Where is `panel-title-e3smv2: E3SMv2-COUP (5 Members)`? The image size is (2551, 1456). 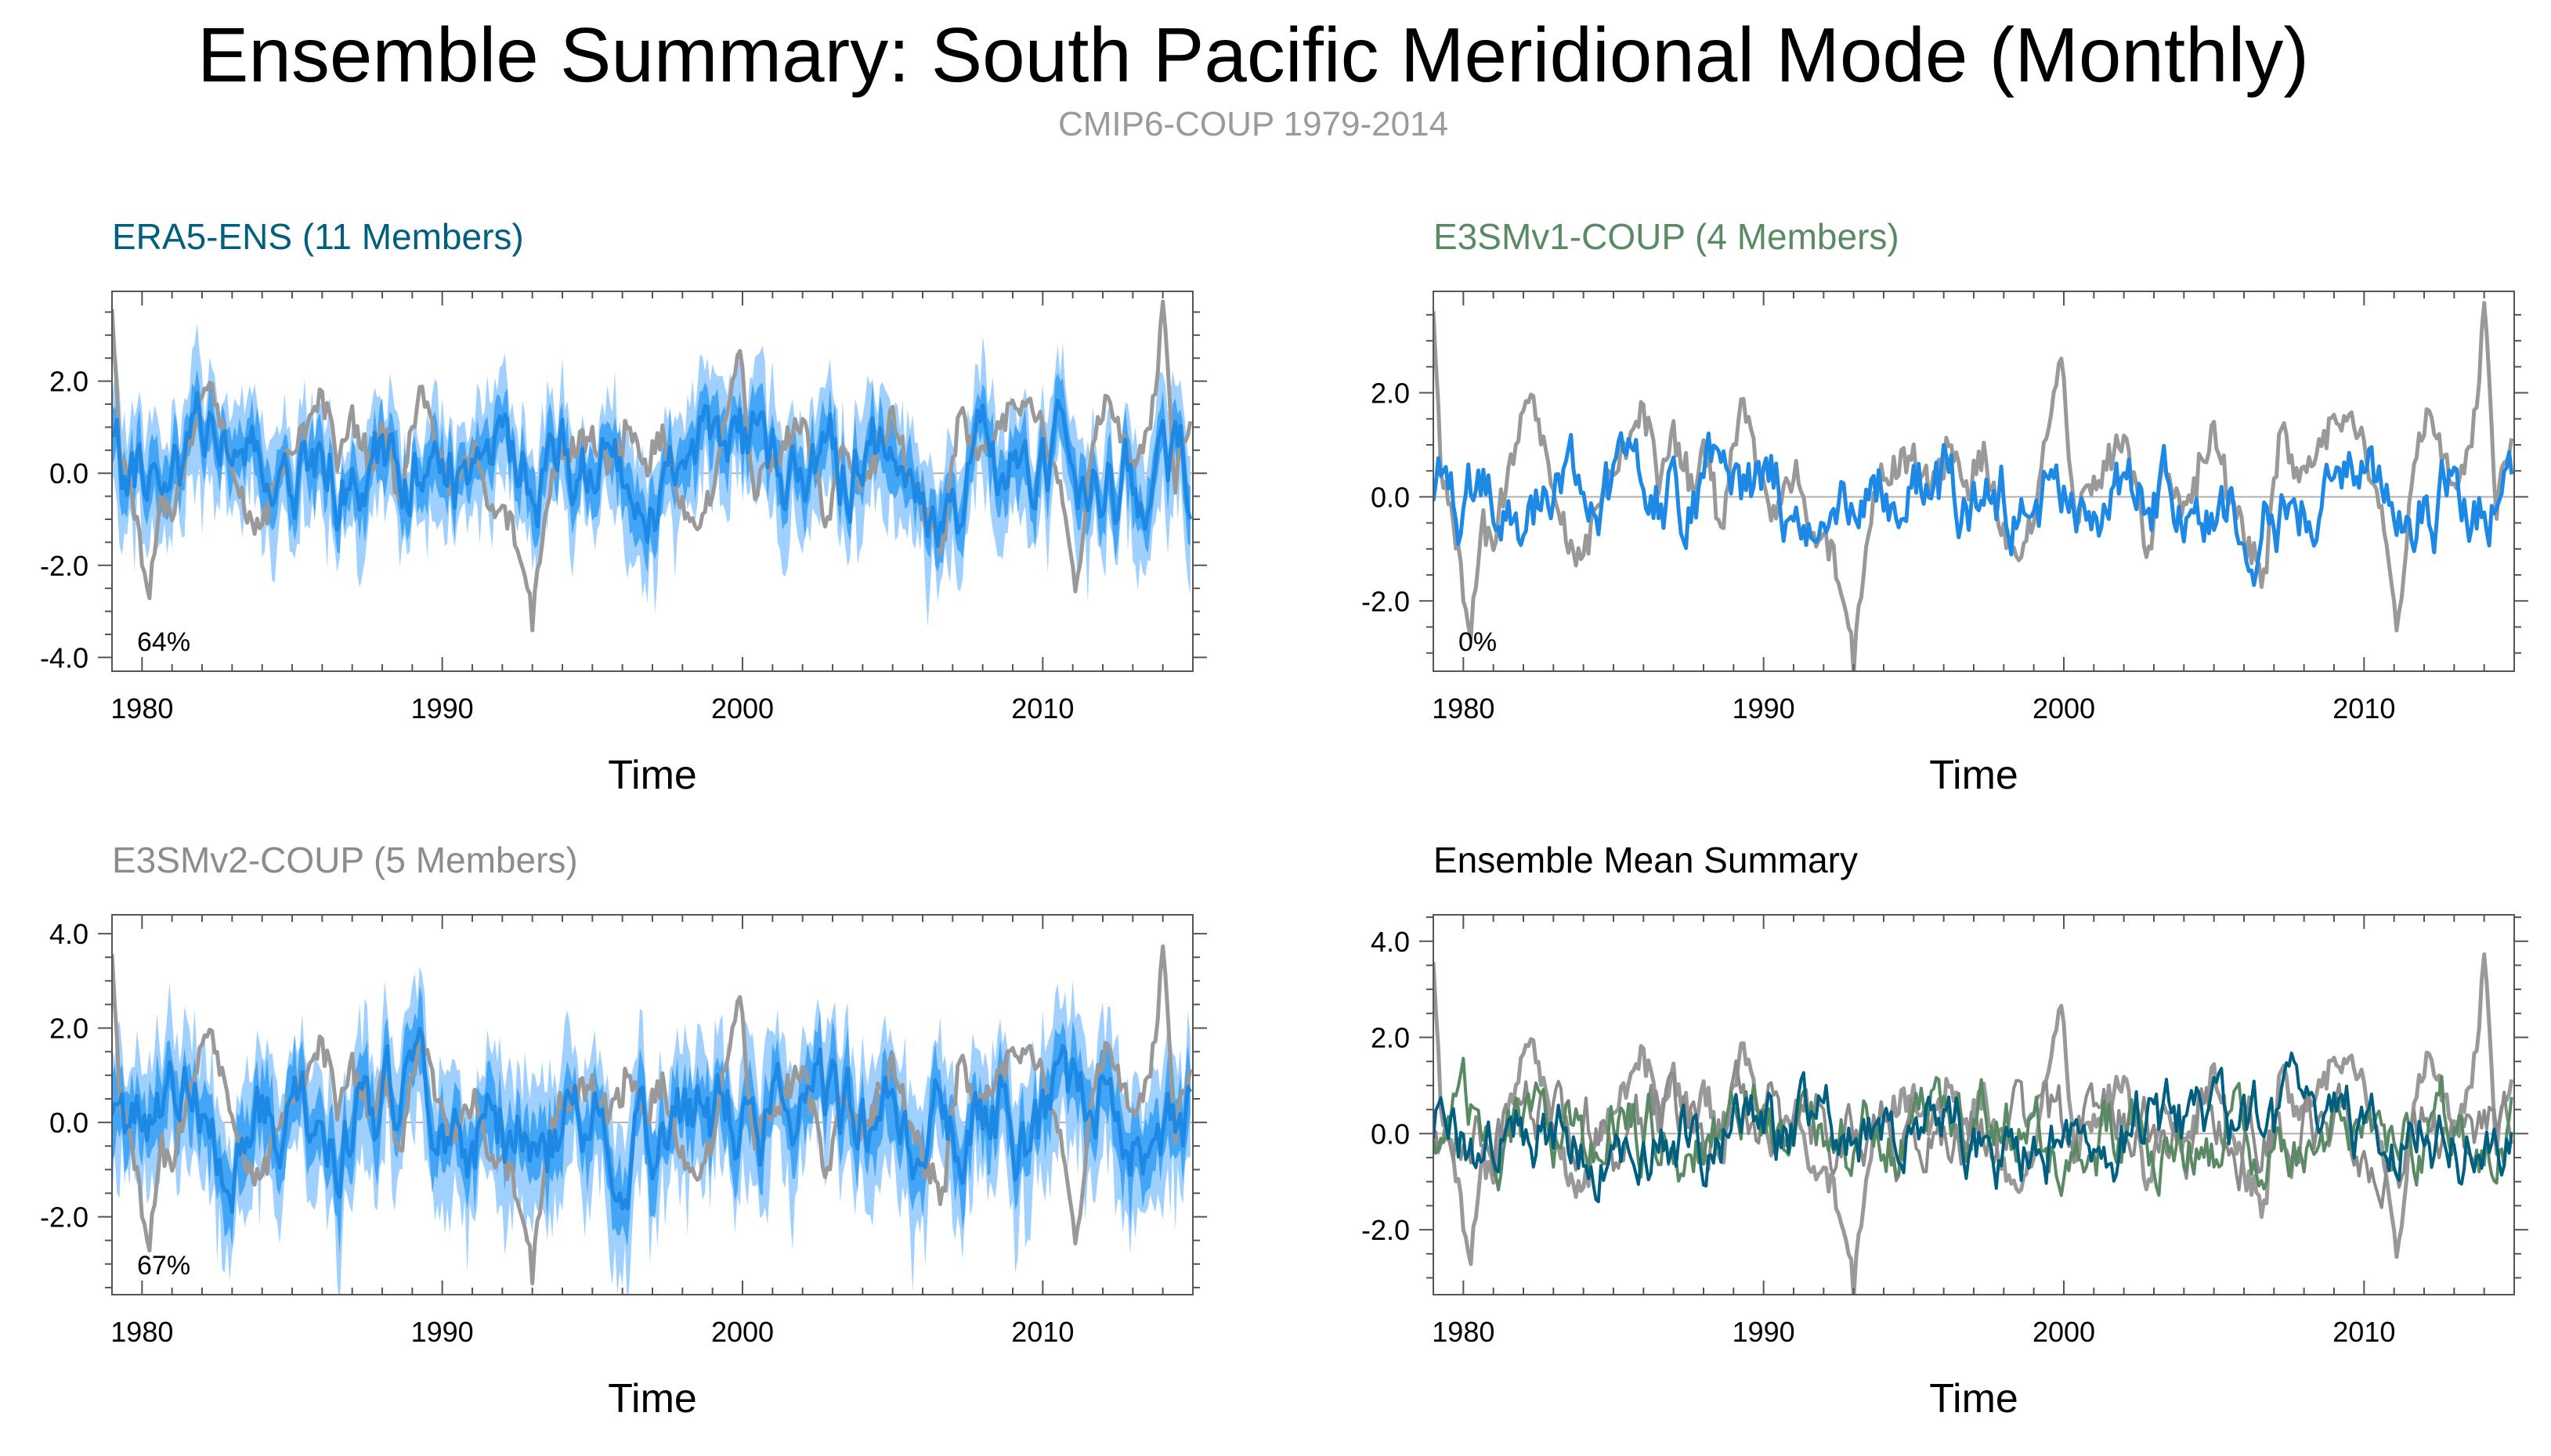 panel-title-e3smv2: E3SMv2-COUP (5 Members) is located at coordinates (345, 860).